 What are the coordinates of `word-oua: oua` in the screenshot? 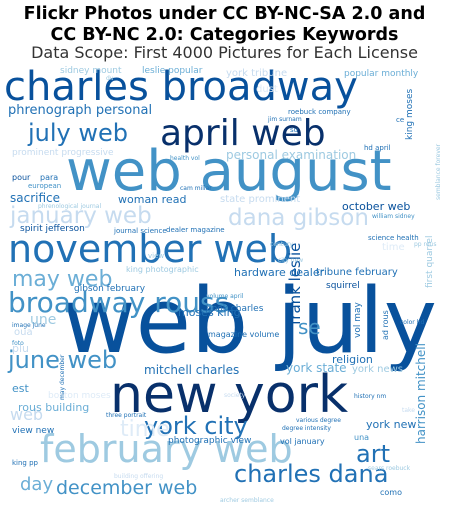 It's located at (23, 332).